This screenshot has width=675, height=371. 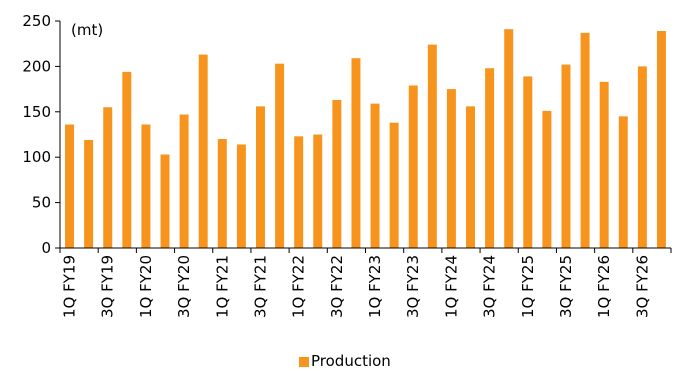 What do you see at coordinates (566, 156) in the screenshot?
I see `bar-3q-fy25` at bounding box center [566, 156].